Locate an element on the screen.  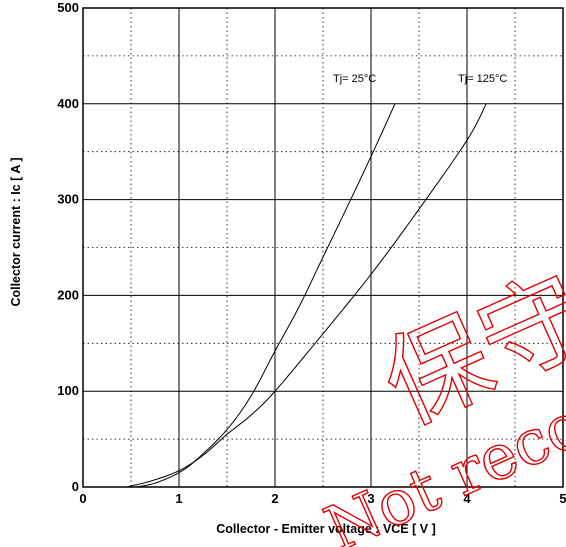
x-tick-label: 0 is located at coordinates (82, 498).